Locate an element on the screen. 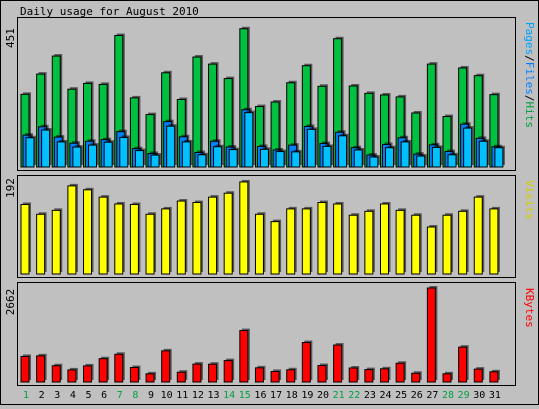  hits-bar is located at coordinates (197, 111).